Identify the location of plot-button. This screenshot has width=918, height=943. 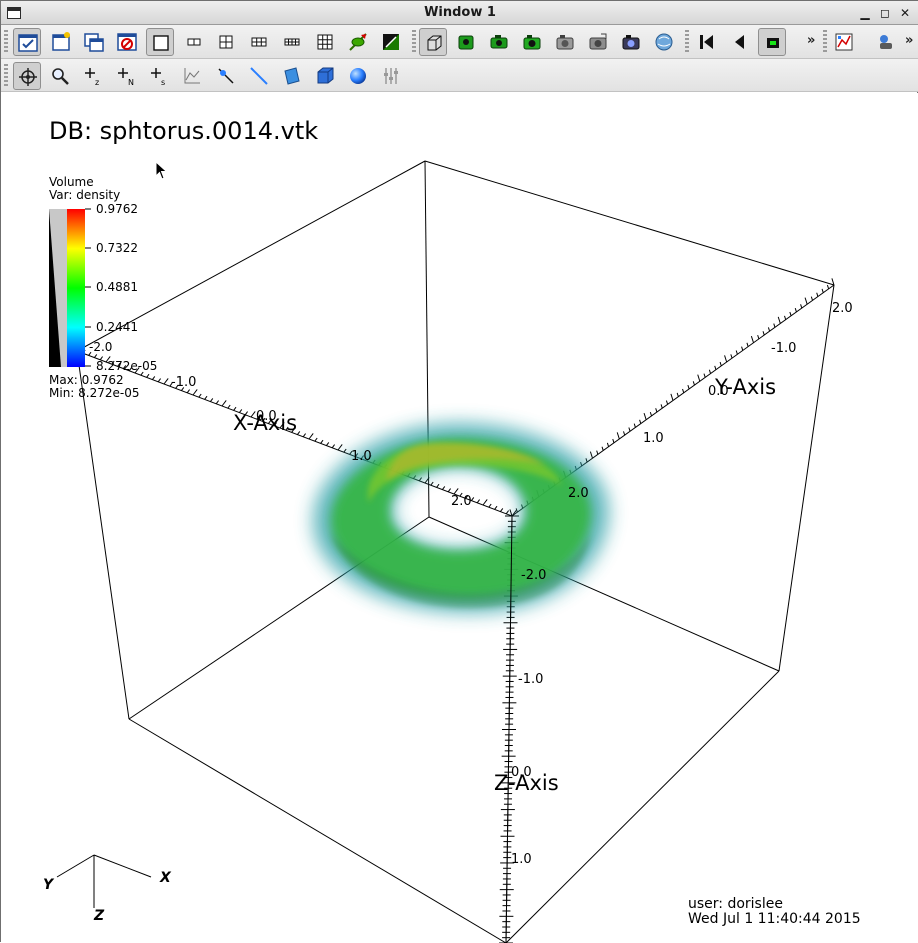
(844, 42).